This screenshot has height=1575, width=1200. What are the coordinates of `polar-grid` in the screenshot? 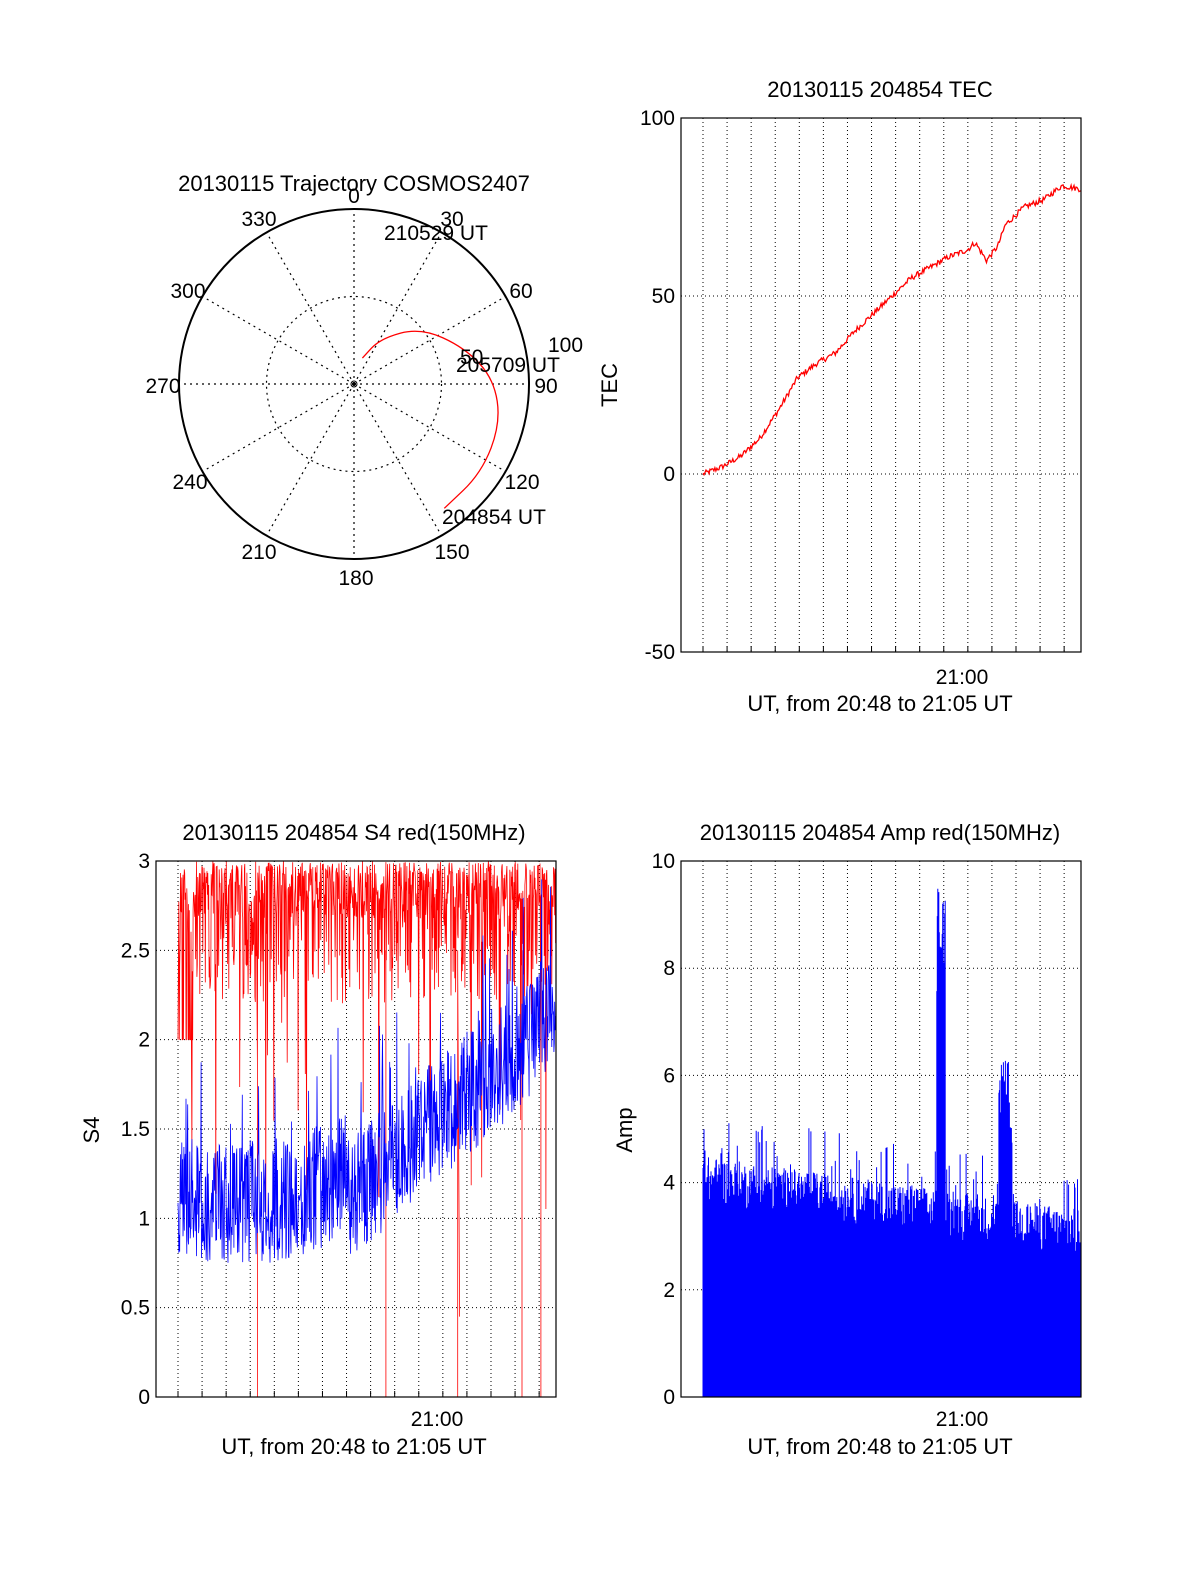 It's located at (354, 384).